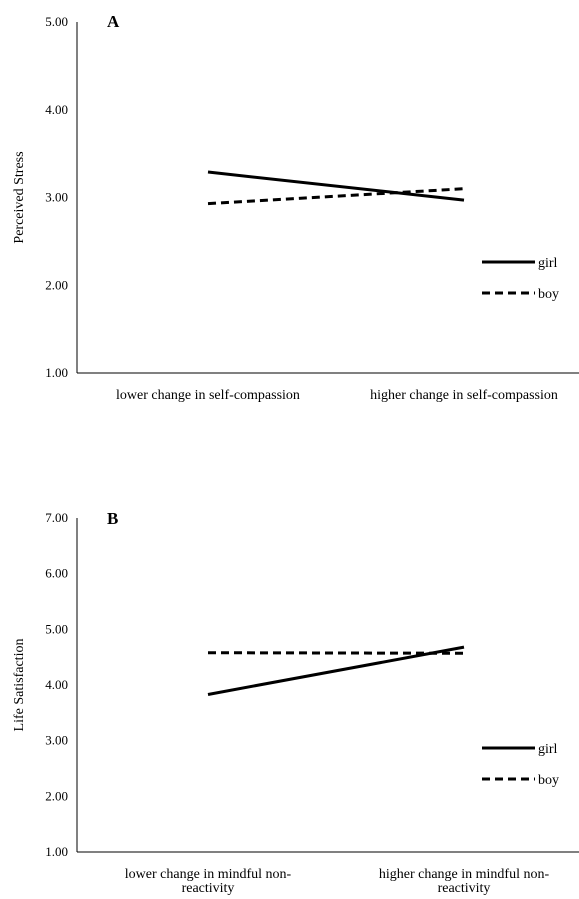 This screenshot has height=899, width=579. What do you see at coordinates (56, 573) in the screenshot?
I see `y-tick-label: 6.00` at bounding box center [56, 573].